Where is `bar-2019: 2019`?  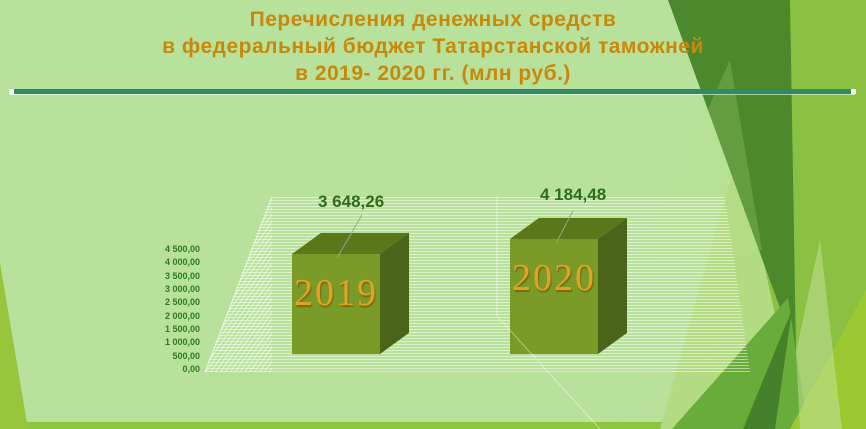 bar-2019: 2019 is located at coordinates (336, 304).